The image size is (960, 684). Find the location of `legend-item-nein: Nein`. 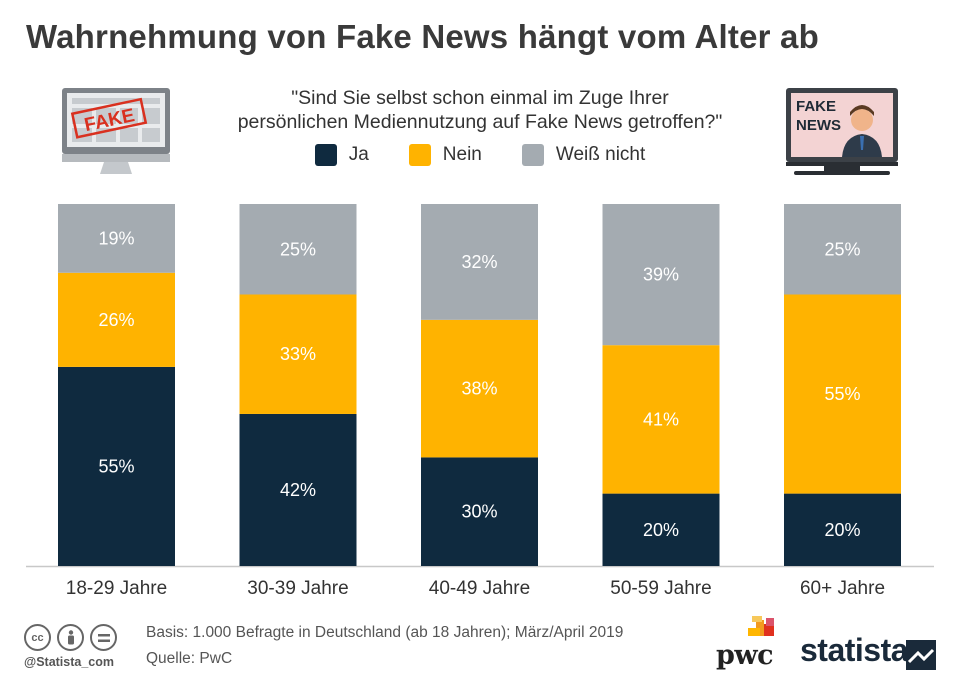

legend-item-nein: Nein is located at coordinates (445, 155).